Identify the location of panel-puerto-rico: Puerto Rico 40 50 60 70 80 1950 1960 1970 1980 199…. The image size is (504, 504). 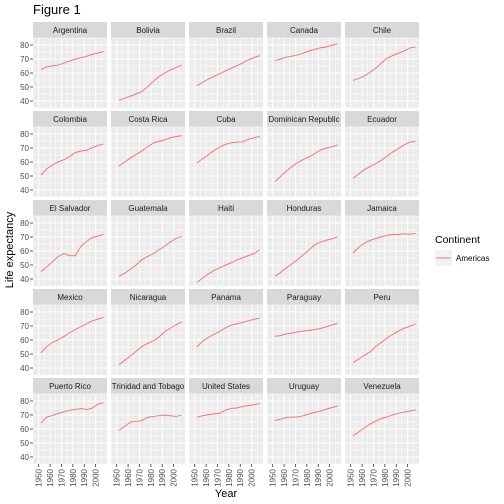
(63, 432).